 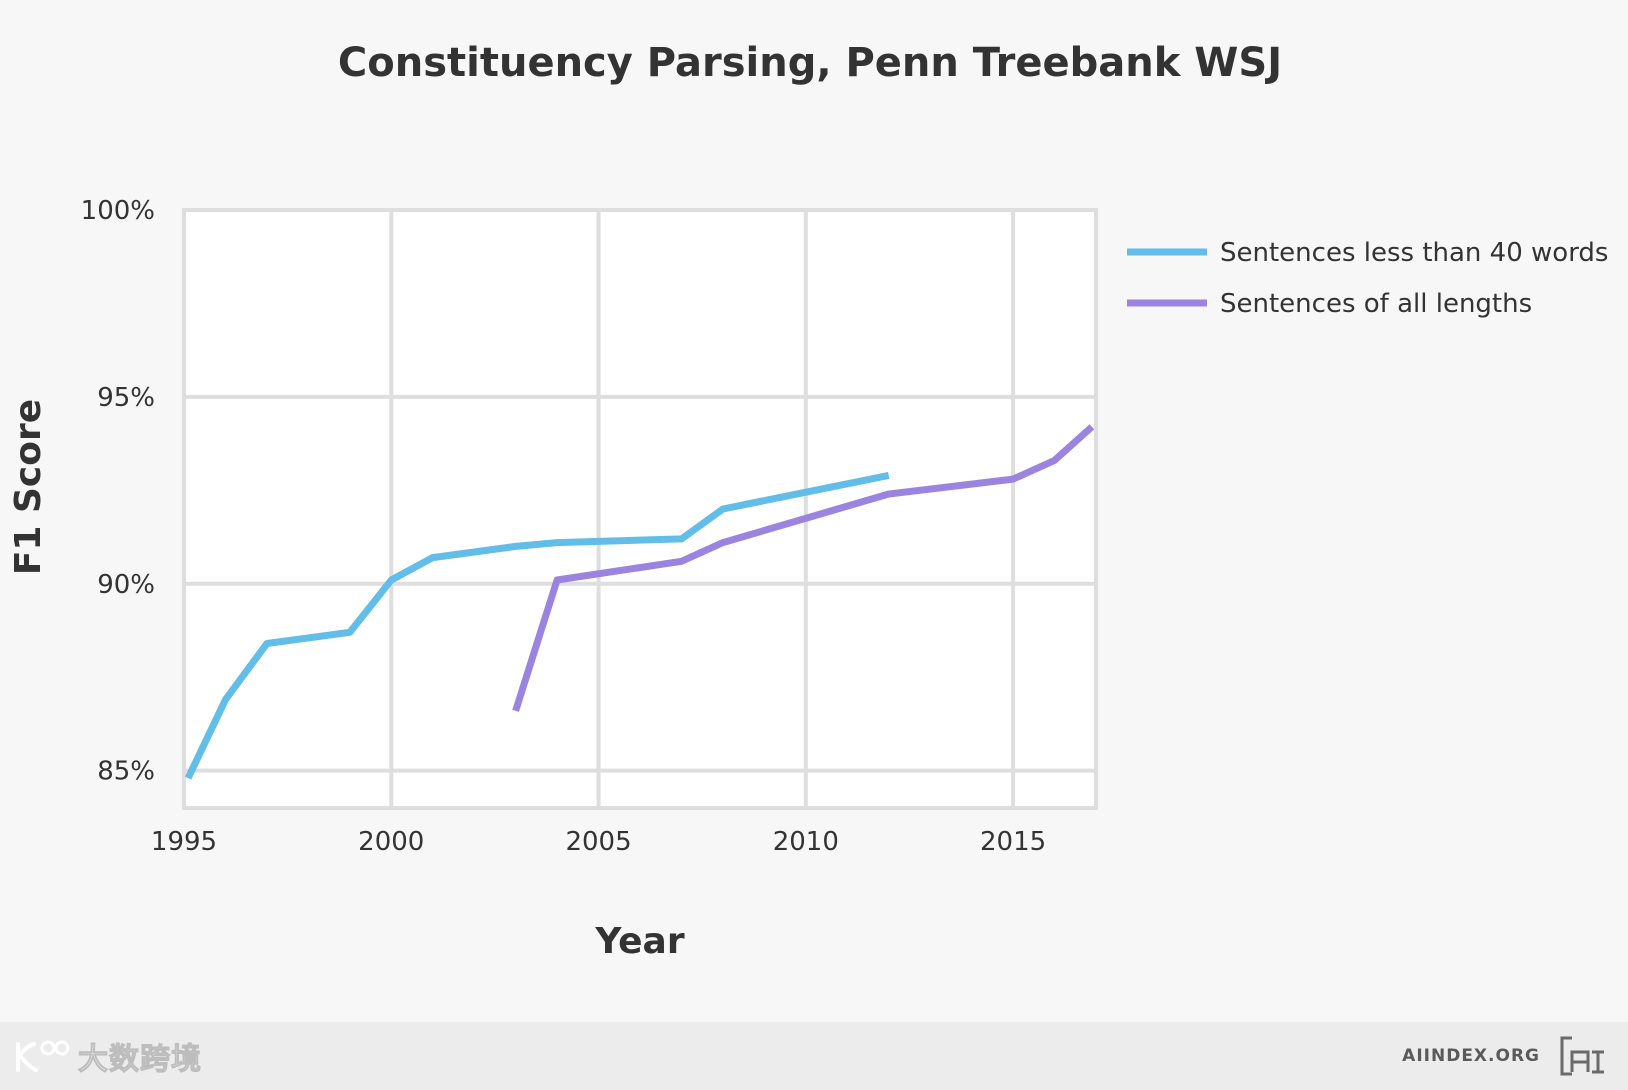 What do you see at coordinates (140, 1060) in the screenshot?
I see `watermark-text: 大数跨境` at bounding box center [140, 1060].